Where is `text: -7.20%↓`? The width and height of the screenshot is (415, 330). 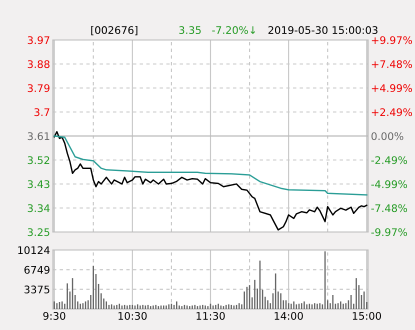 text: -7.20%↓ is located at coordinates (234, 30).